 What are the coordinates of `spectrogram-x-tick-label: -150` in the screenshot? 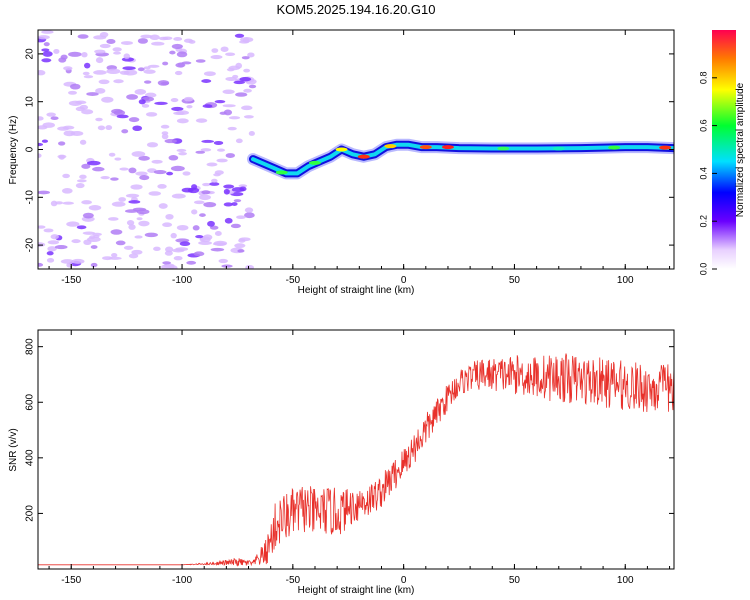 It's located at (71, 280).